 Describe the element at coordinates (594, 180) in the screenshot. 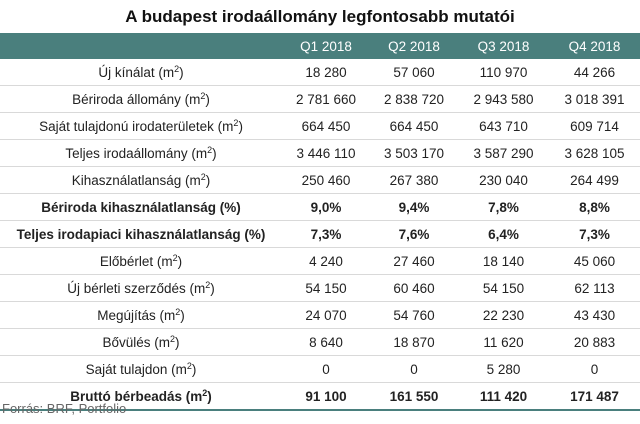

I see `table-cell-value: 264 499` at that location.